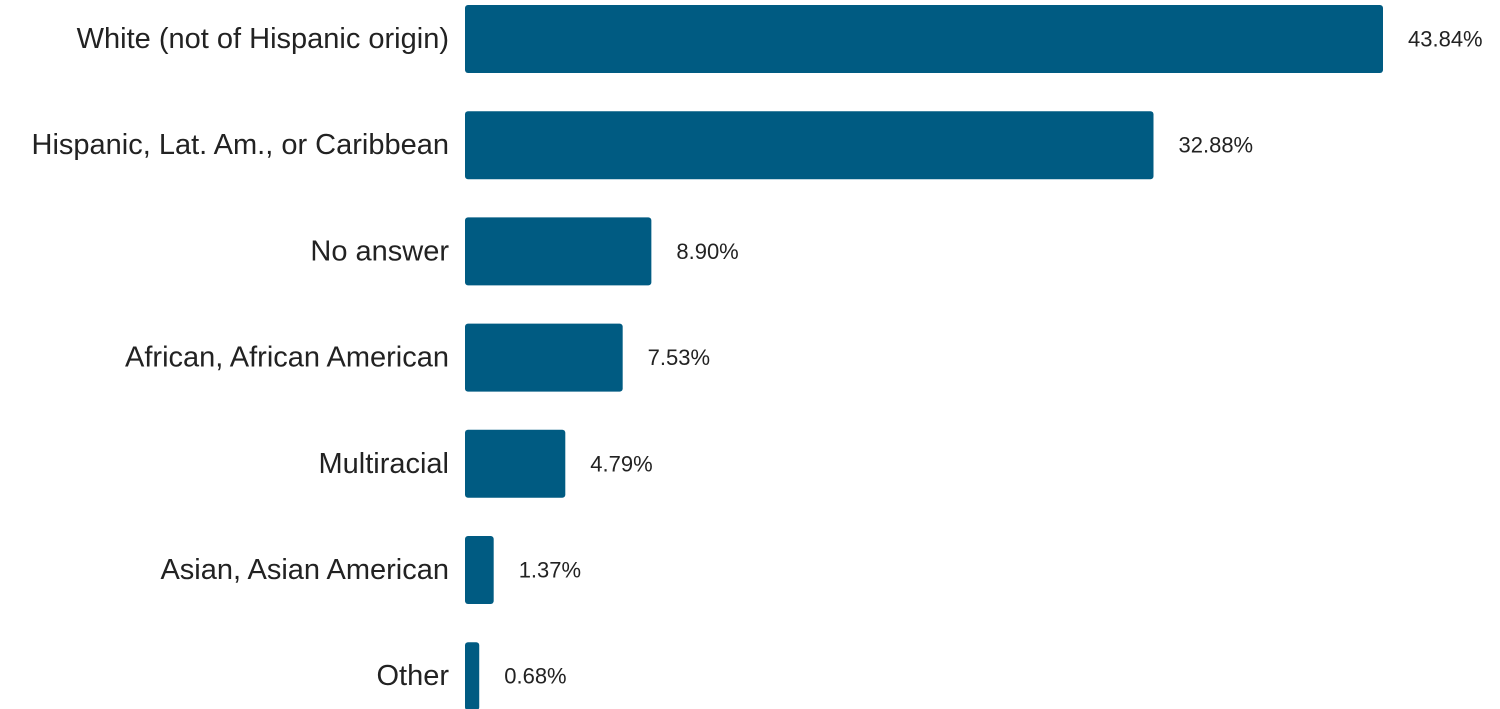 The width and height of the screenshot is (1500, 709). What do you see at coordinates (240, 145) in the screenshot?
I see `category-label-1: Hispanic, Lat. Am., or Caribbean` at bounding box center [240, 145].